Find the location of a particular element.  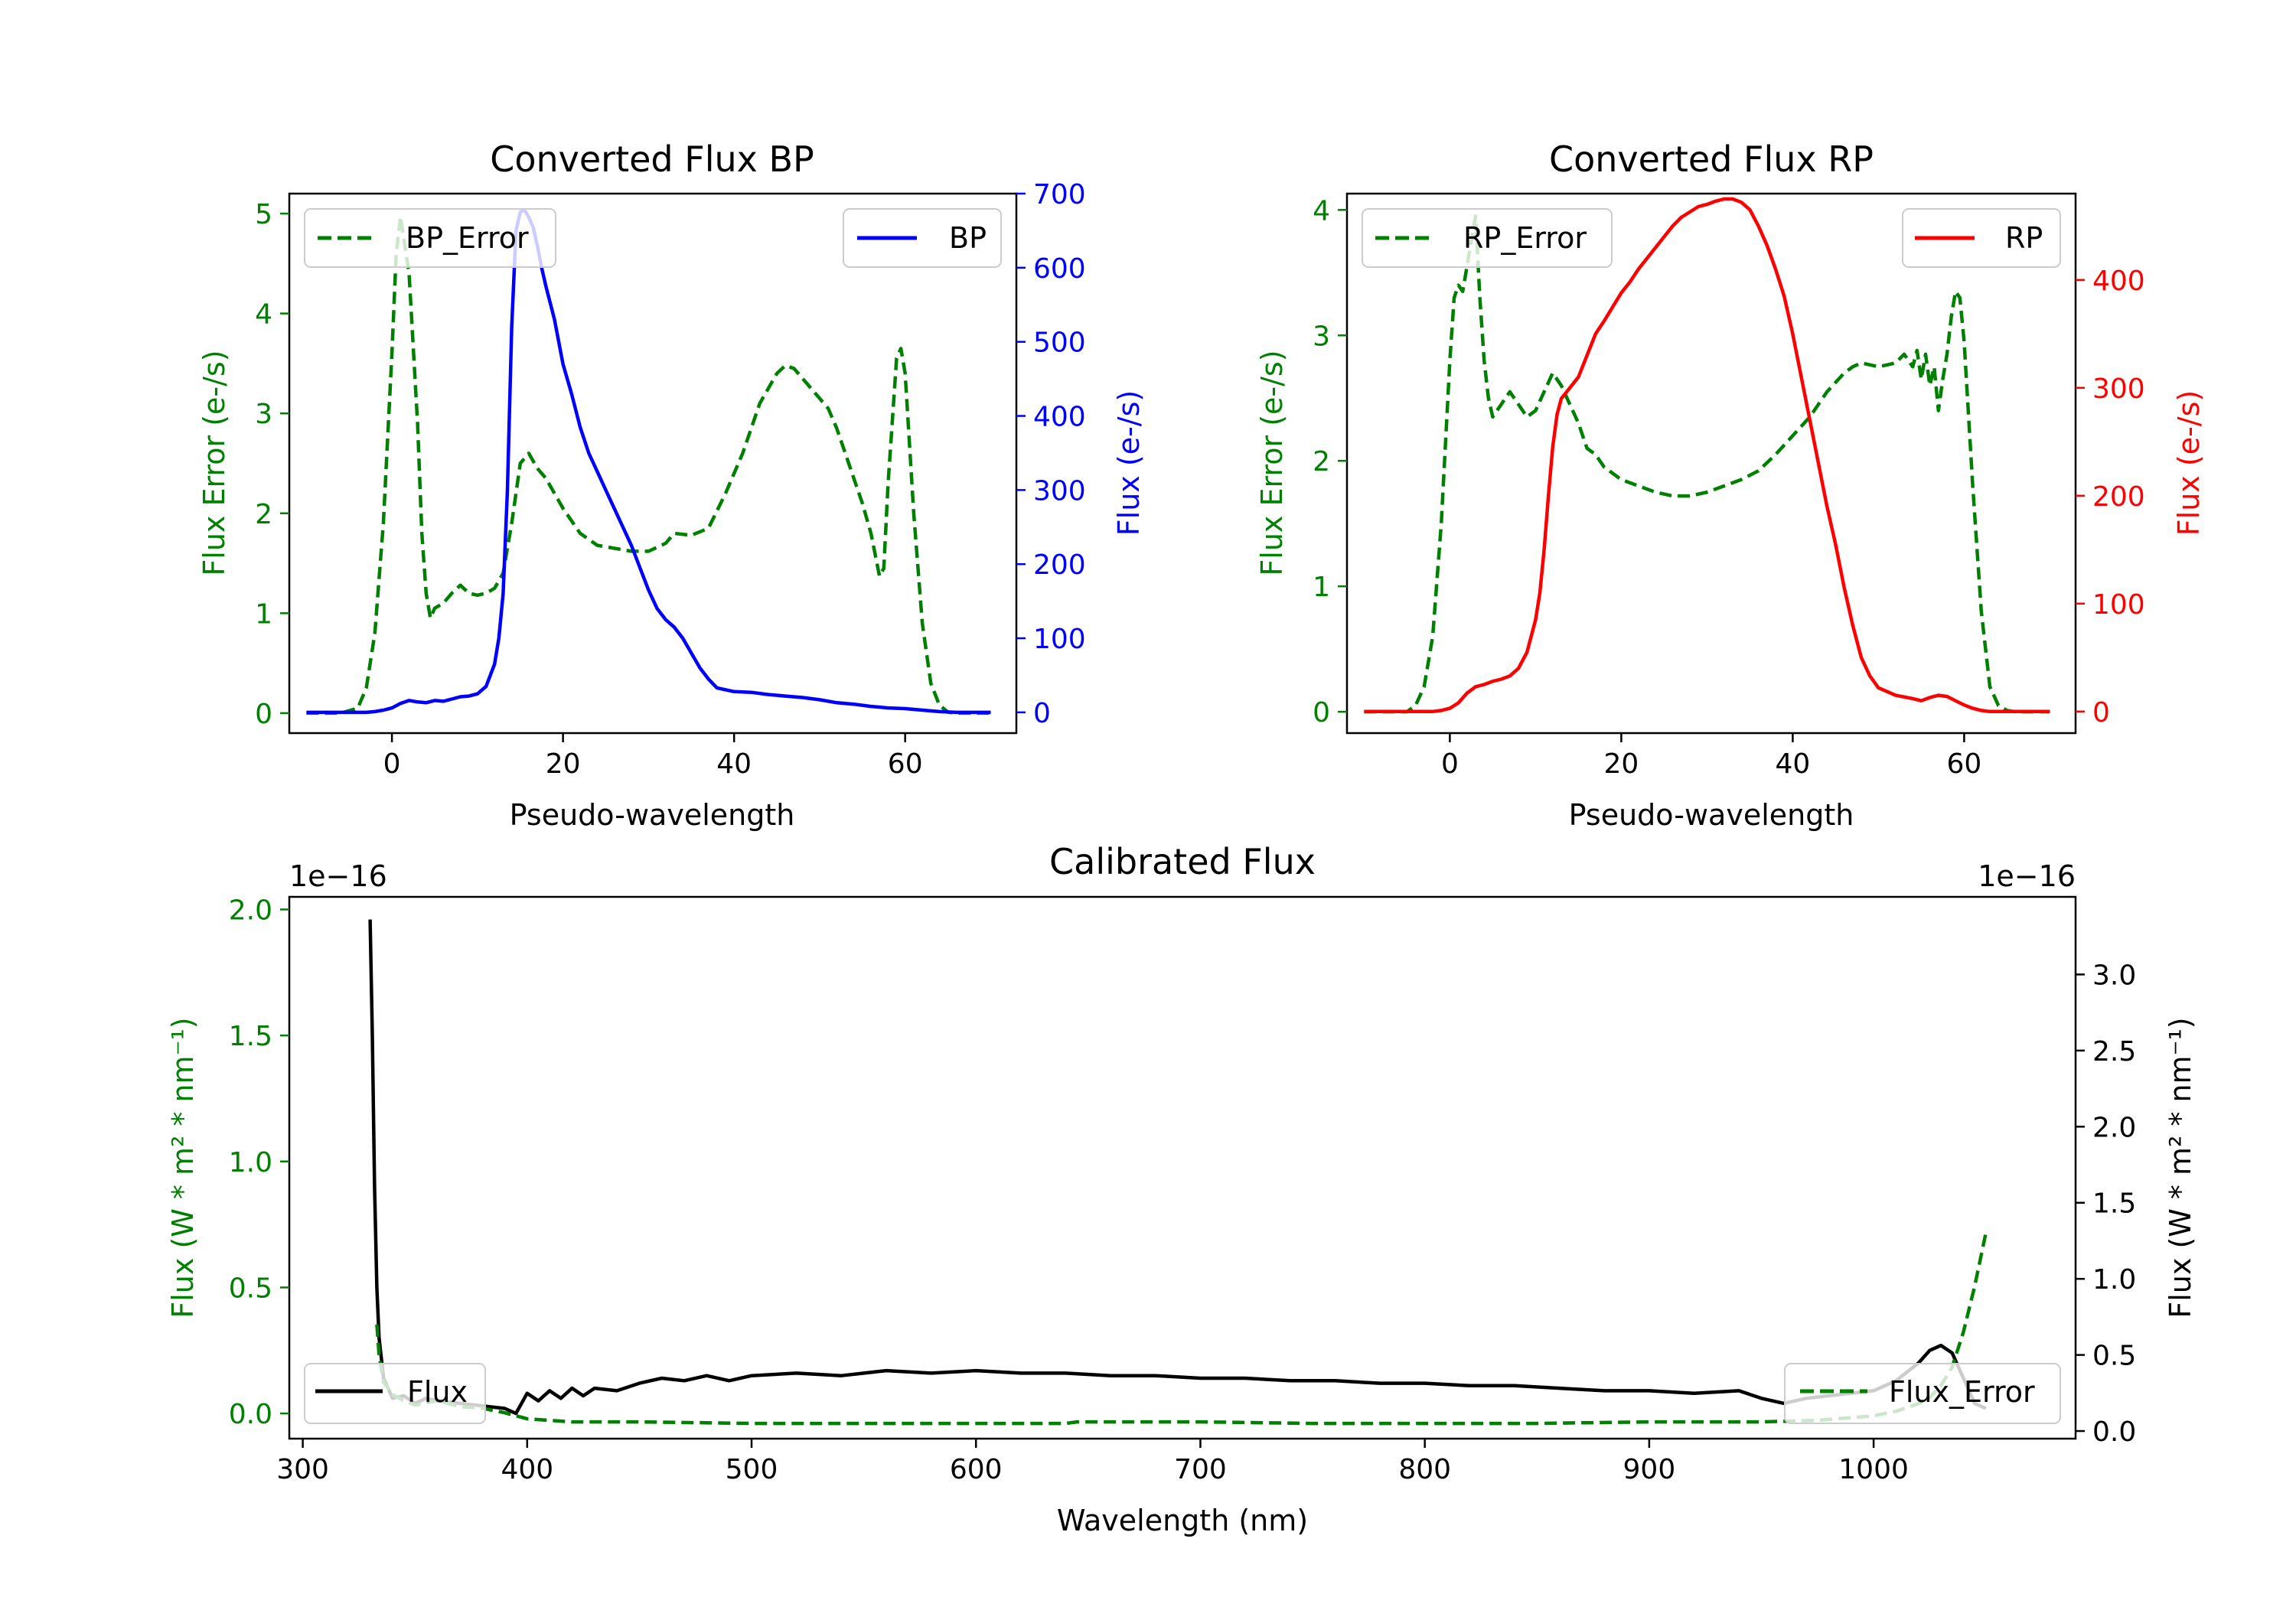

rp-legend-left-label: RP_Error is located at coordinates (1525, 238).